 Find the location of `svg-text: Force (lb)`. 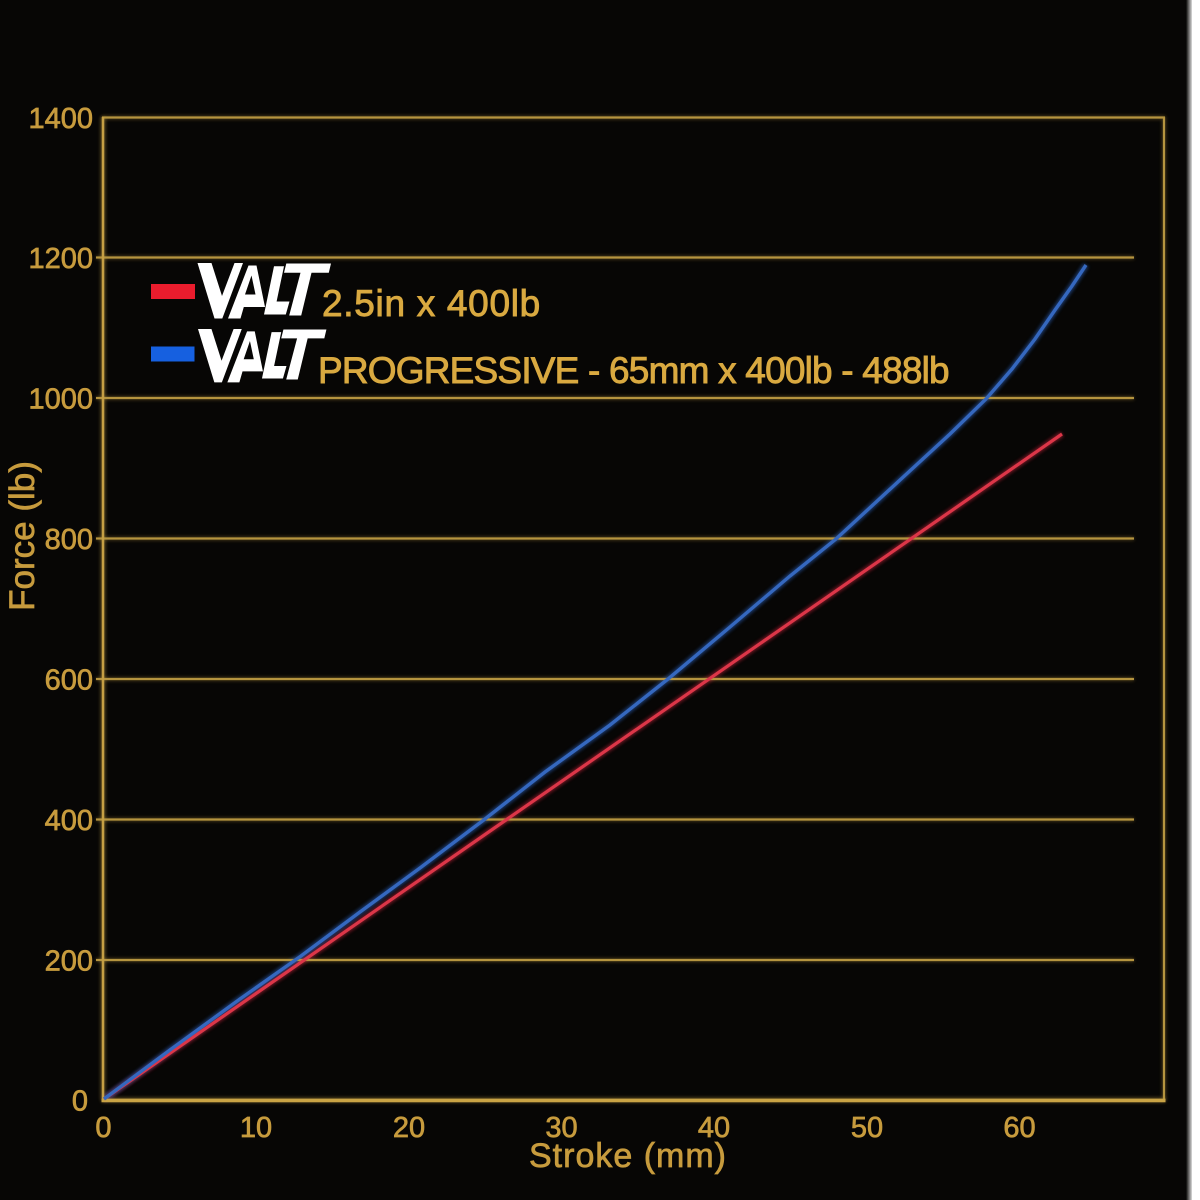

svg-text: Force (lb) is located at coordinates (22, 536).